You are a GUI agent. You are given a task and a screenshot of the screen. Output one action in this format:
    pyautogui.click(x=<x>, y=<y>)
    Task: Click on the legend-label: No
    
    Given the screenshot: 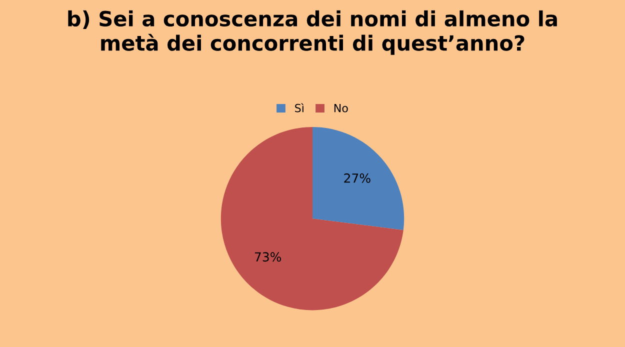 What is the action you would take?
    pyautogui.click(x=341, y=108)
    